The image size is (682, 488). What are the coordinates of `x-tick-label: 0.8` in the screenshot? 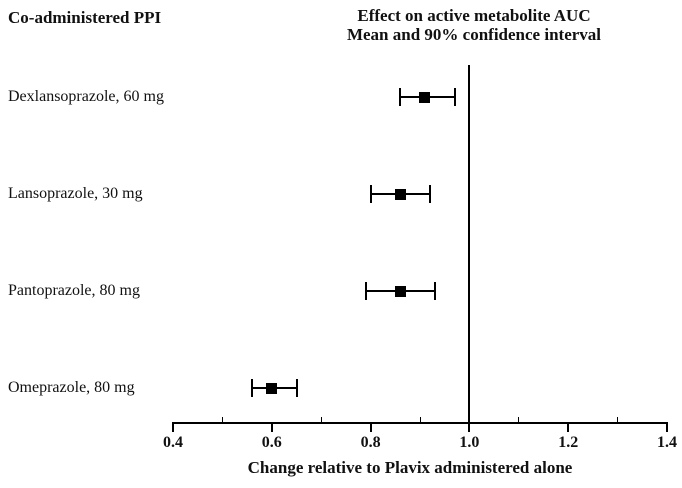 It's located at (370, 442).